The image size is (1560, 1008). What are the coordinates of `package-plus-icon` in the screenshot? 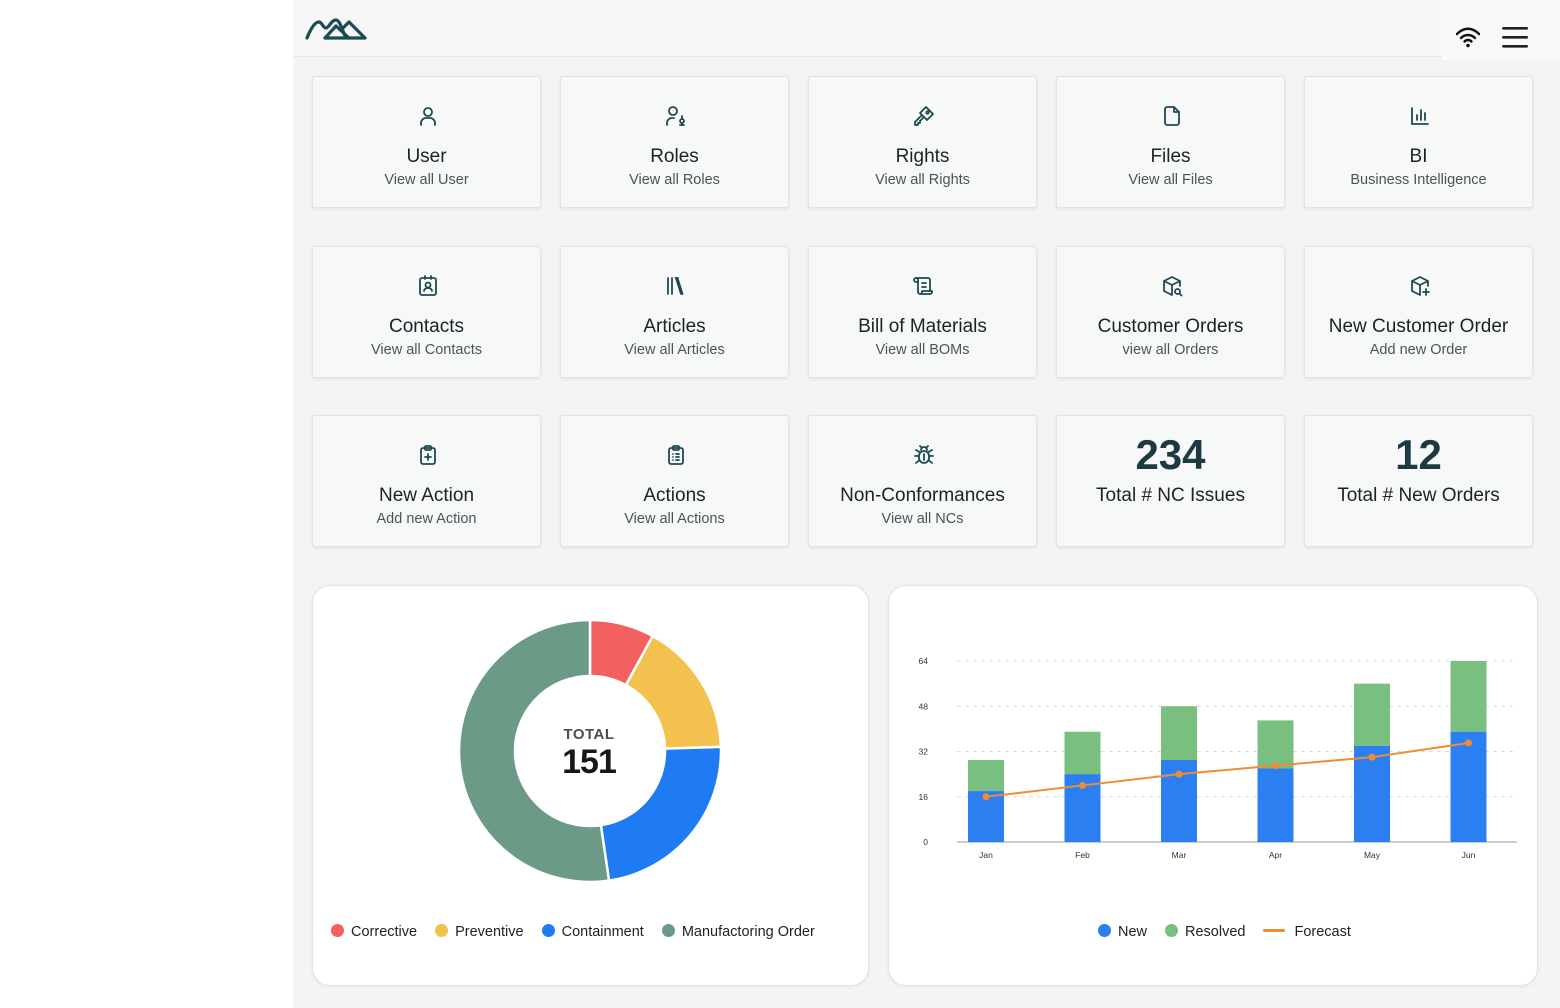 It's located at (1420, 286).